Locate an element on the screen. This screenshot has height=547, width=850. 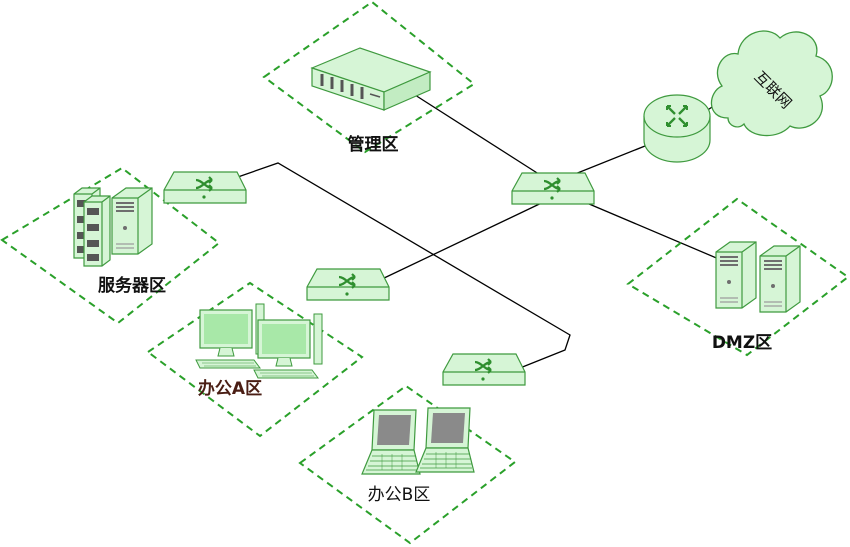
dmz-devices: DMZ区 is located at coordinates (756, 297).